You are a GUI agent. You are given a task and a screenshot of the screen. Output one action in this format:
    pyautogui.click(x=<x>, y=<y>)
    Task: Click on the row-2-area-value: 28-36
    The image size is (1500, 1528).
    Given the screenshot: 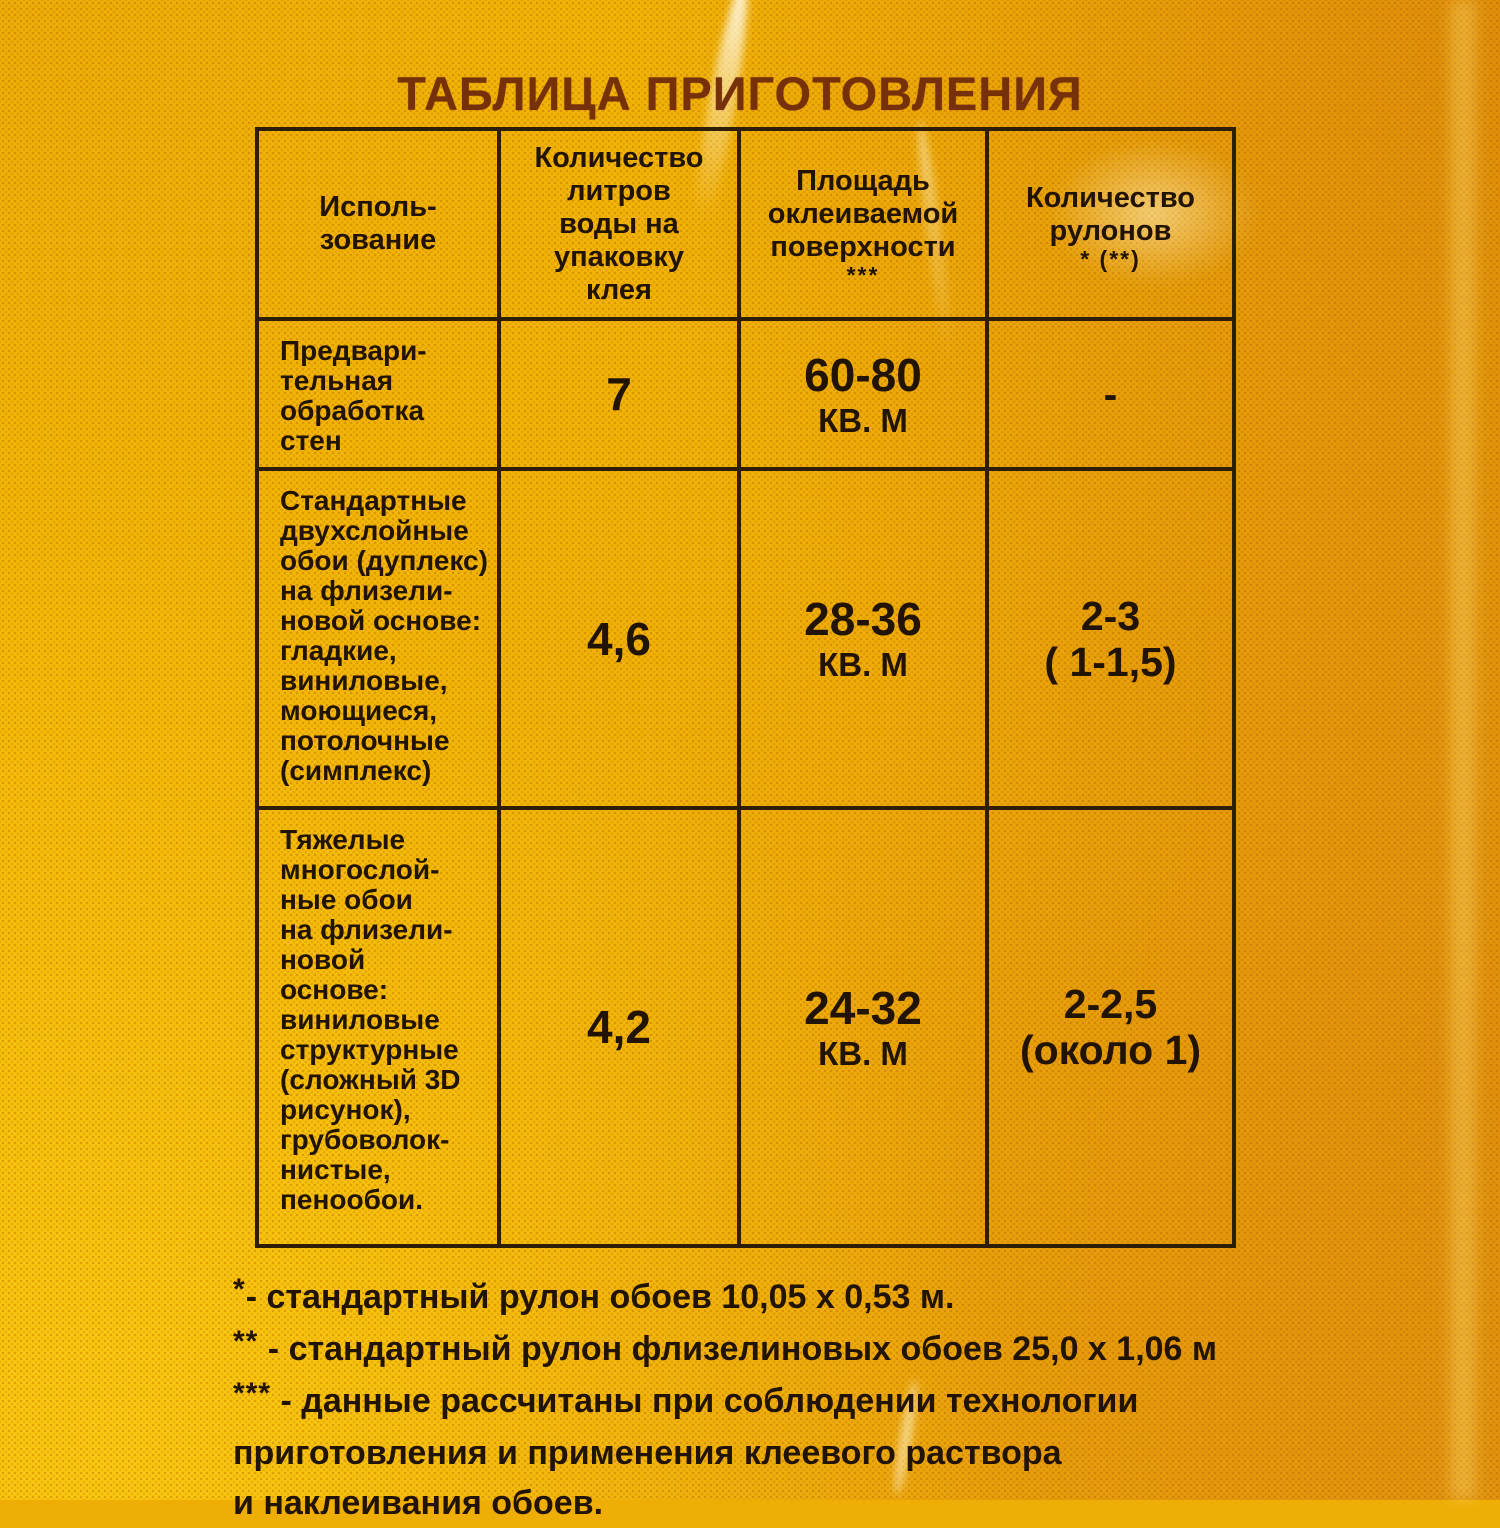 What is the action you would take?
    pyautogui.click(x=863, y=619)
    